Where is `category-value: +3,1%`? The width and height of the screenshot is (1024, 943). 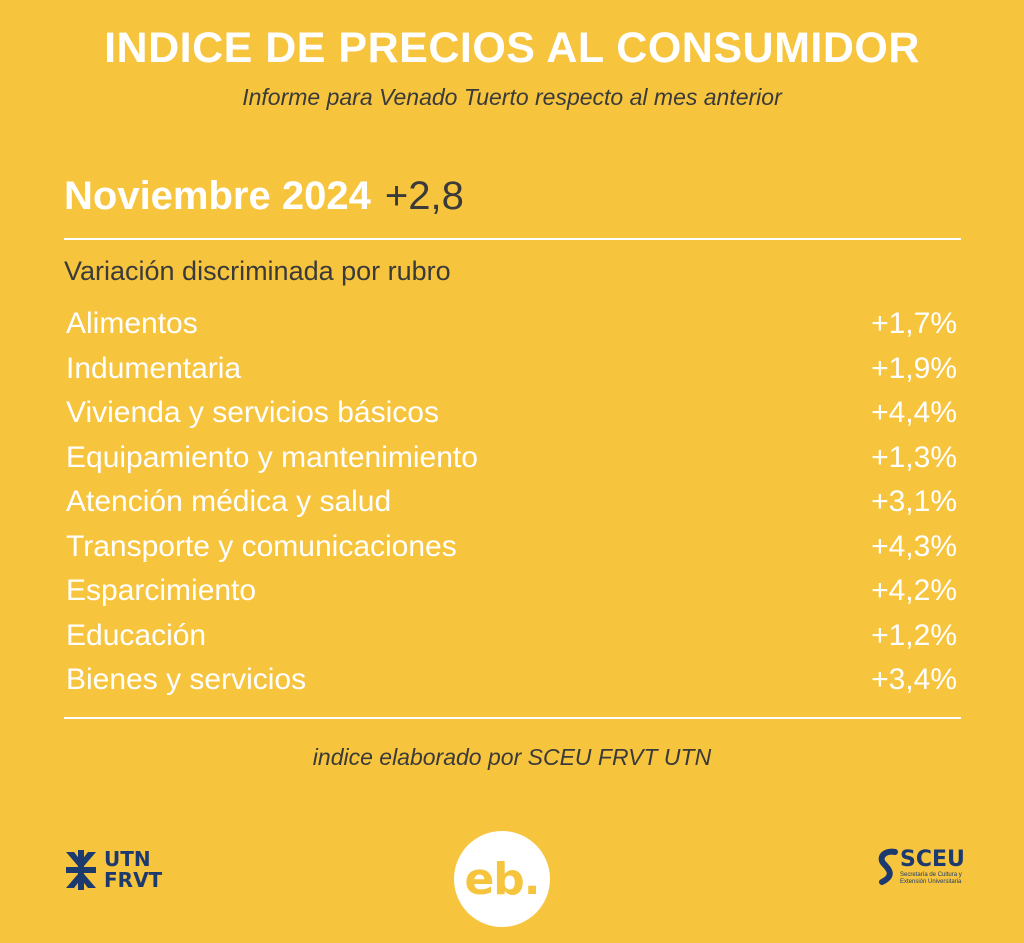
category-value: +3,1% is located at coordinates (914, 502).